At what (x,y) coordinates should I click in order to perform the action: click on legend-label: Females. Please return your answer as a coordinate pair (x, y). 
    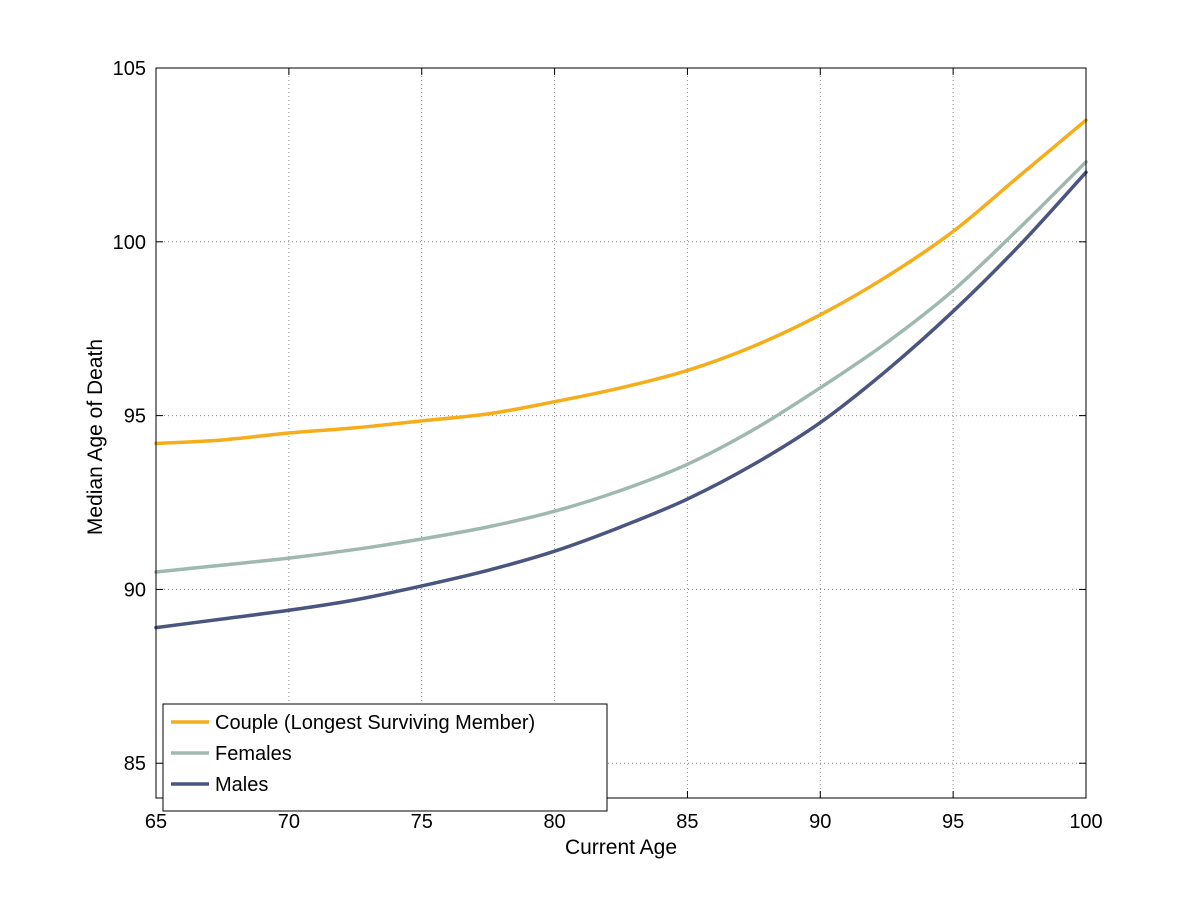
    Looking at the image, I should click on (253, 754).